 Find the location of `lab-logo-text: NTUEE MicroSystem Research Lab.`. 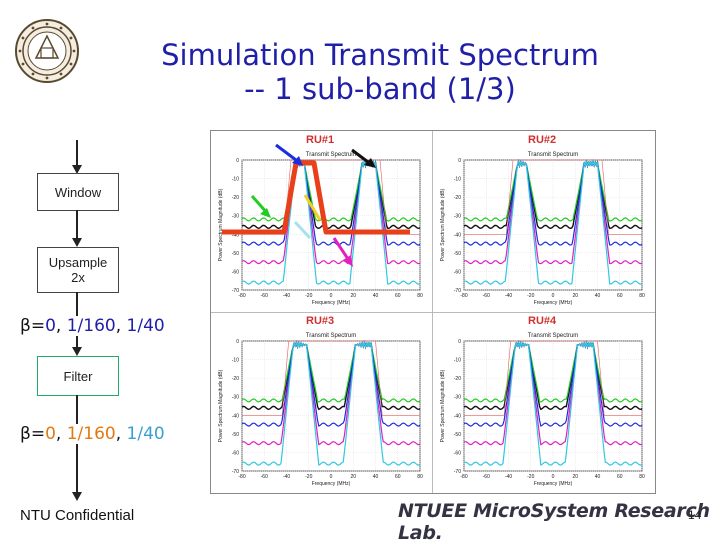

lab-logo-text: NTUEE MicroSystem Research Lab. is located at coordinates (554, 522).